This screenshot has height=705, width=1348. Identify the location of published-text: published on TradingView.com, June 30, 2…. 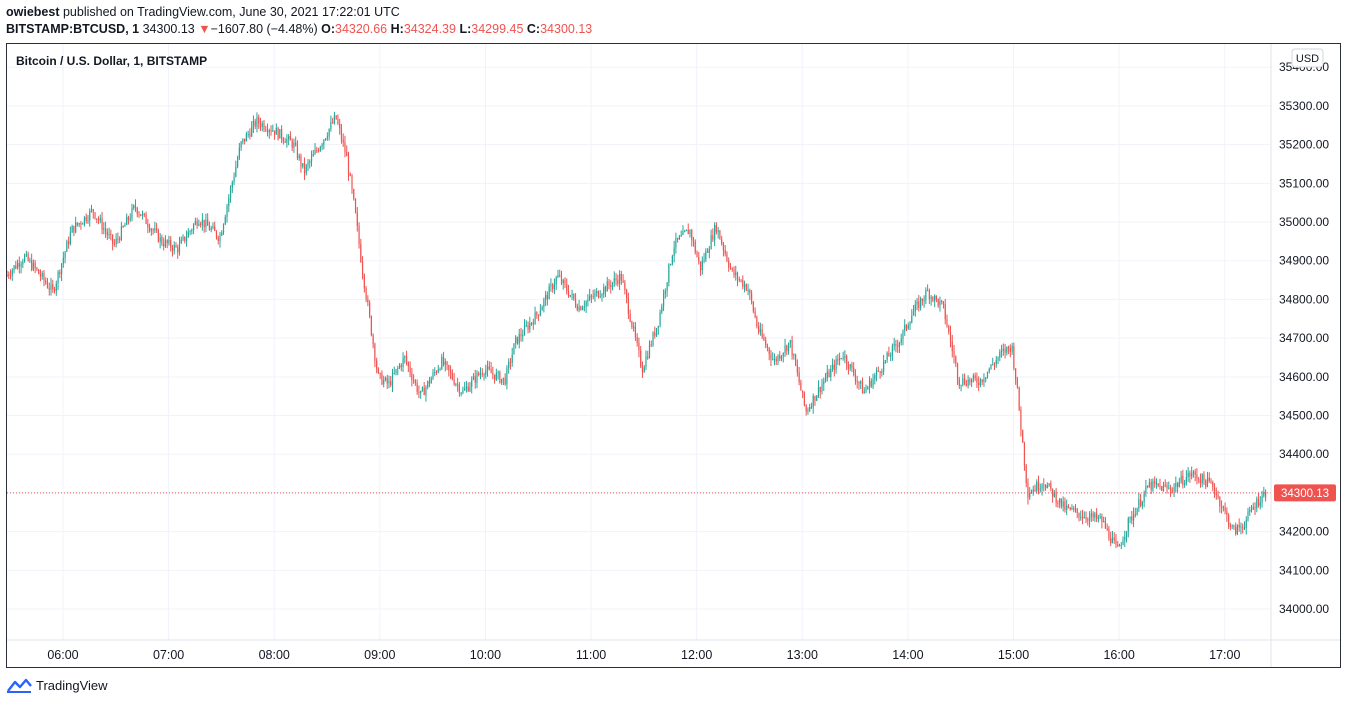
(231, 12).